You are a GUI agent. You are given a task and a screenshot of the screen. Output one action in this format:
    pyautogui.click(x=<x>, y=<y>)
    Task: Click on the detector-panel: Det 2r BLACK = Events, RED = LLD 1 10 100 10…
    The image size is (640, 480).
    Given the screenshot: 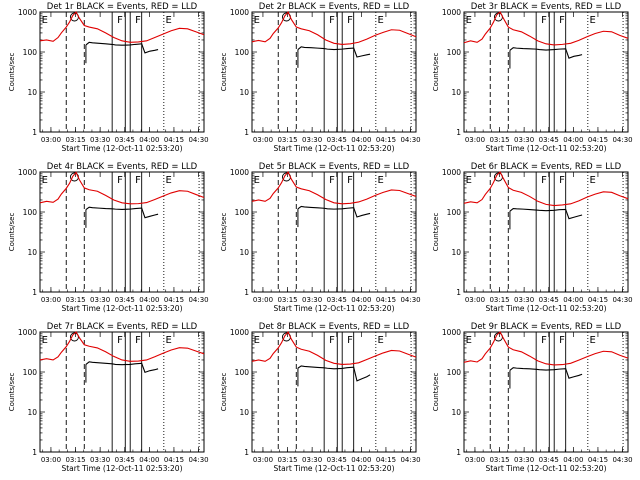 What is the action you would take?
    pyautogui.click(x=320, y=77)
    